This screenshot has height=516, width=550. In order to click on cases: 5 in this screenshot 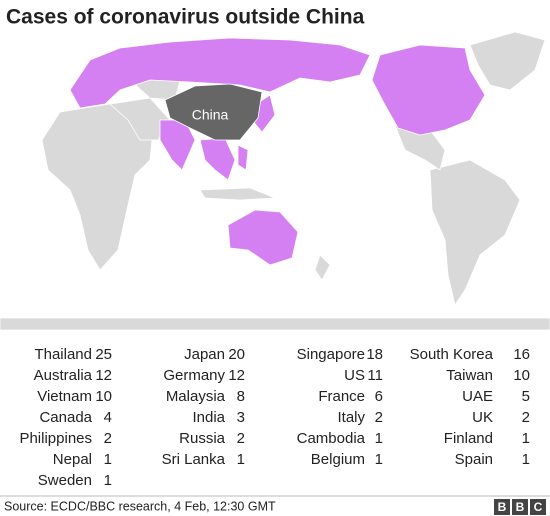, I will do `click(526, 396)`.